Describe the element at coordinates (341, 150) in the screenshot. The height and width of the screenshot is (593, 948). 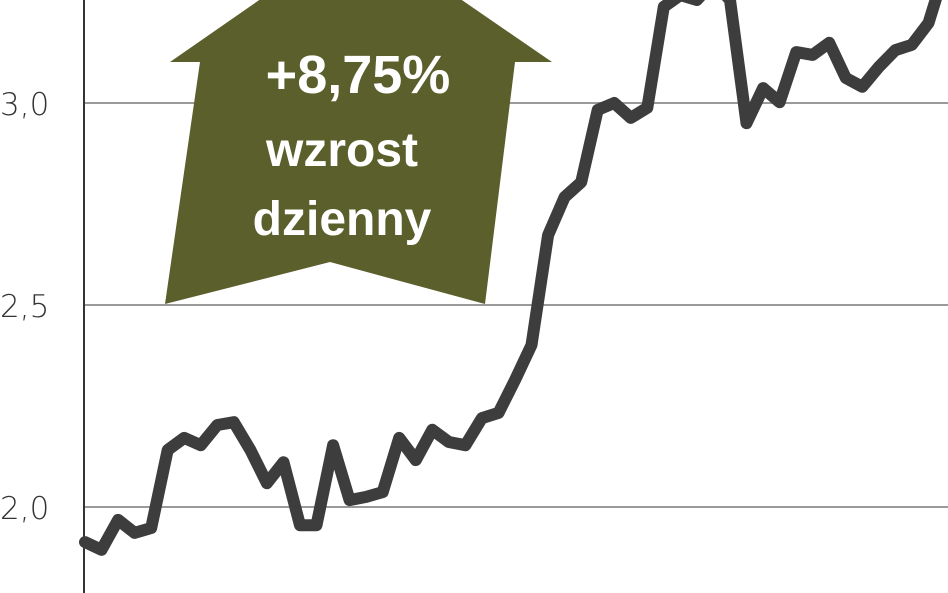
I see `daily-change-label-1: wzrost` at that location.